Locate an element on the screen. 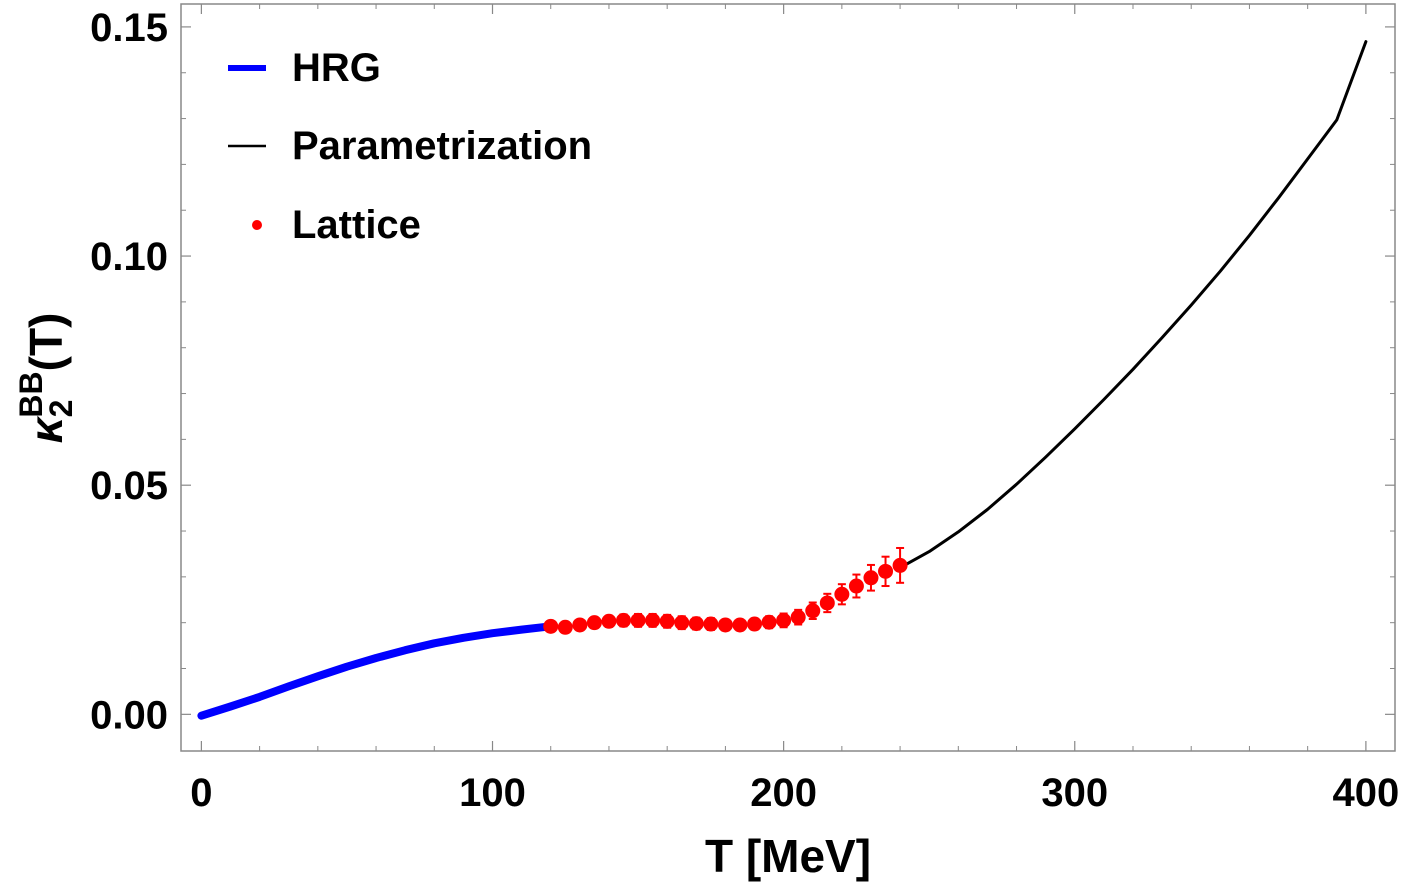 Image resolution: width=1414 pixels, height=884 pixels. legend-lattice-label: Lattice is located at coordinates (356, 225).